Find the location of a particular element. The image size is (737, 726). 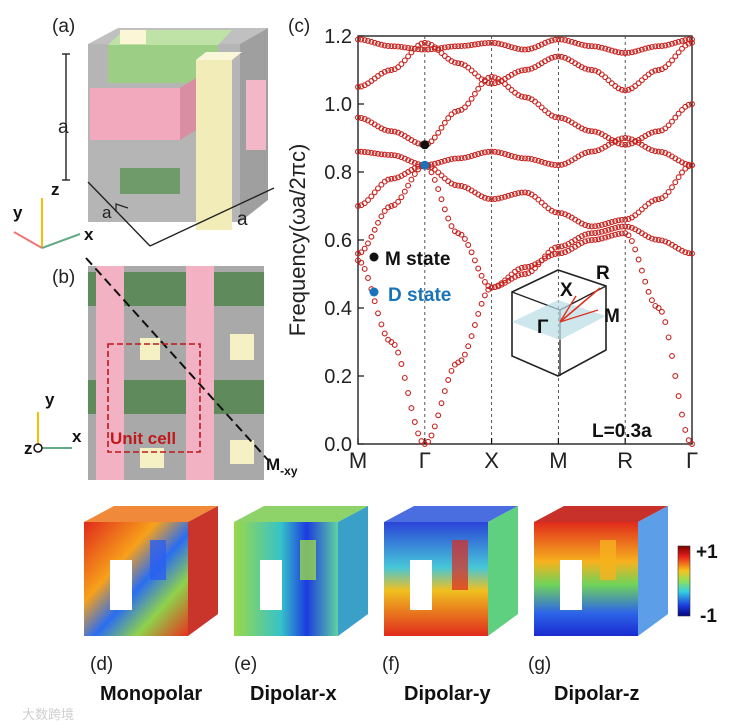

band-band3 is located at coordinates (525, 196).